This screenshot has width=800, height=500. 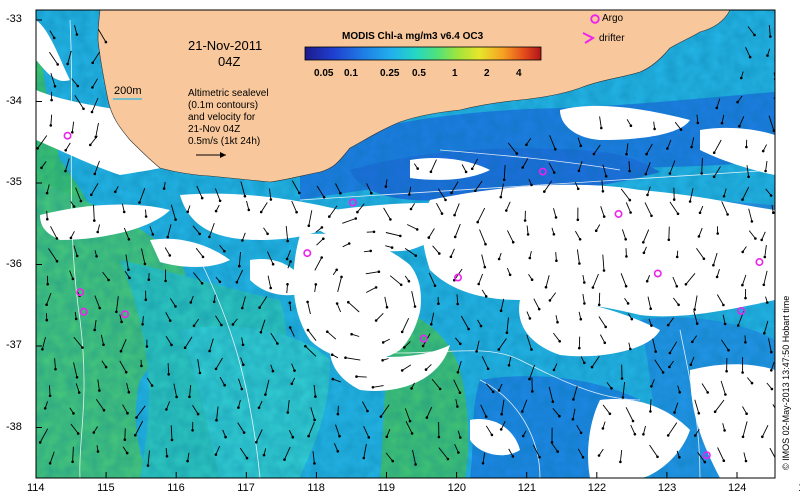 I want to click on velocity-legend-line: 0.5m/s (1kt 24h), so click(x=224, y=141).